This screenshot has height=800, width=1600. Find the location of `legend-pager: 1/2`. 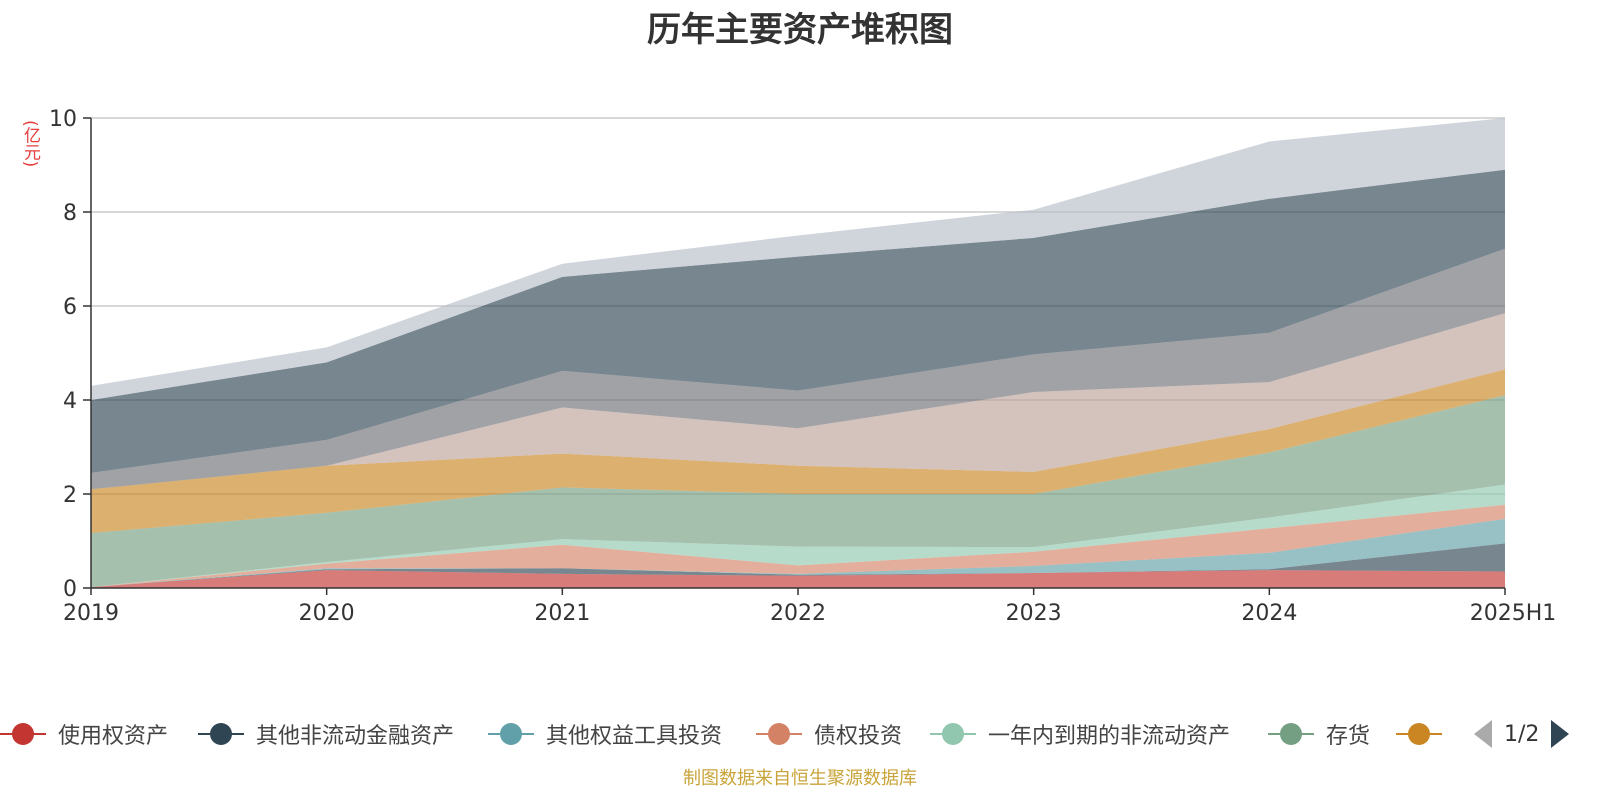

legend-pager: 1/2 is located at coordinates (1522, 734).